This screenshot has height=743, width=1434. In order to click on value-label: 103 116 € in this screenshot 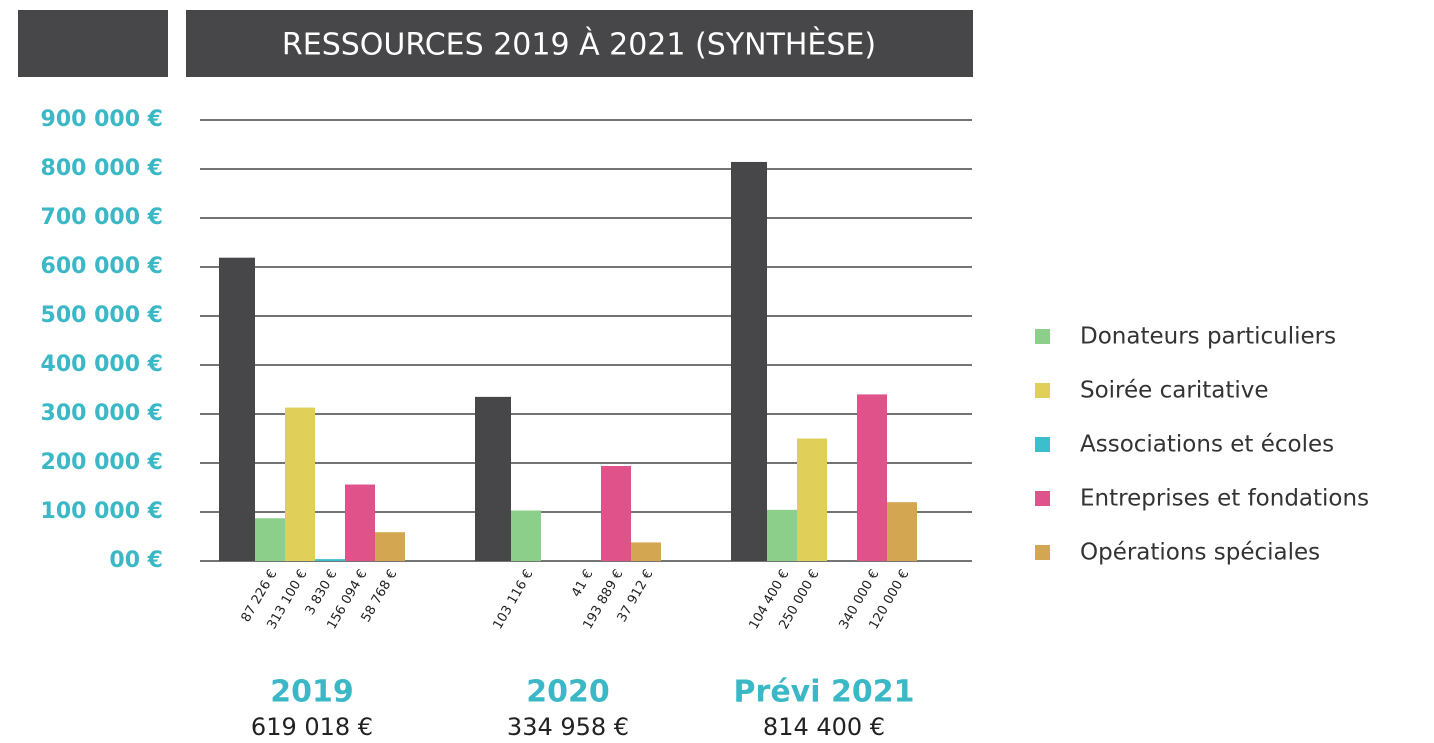, I will do `click(513, 599)`.